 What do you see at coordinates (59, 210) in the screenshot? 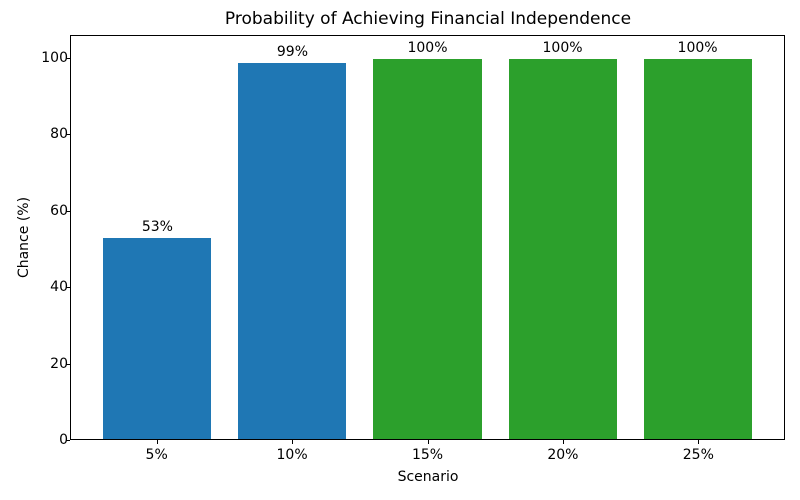
I see `y-tick-label: 60` at bounding box center [59, 210].